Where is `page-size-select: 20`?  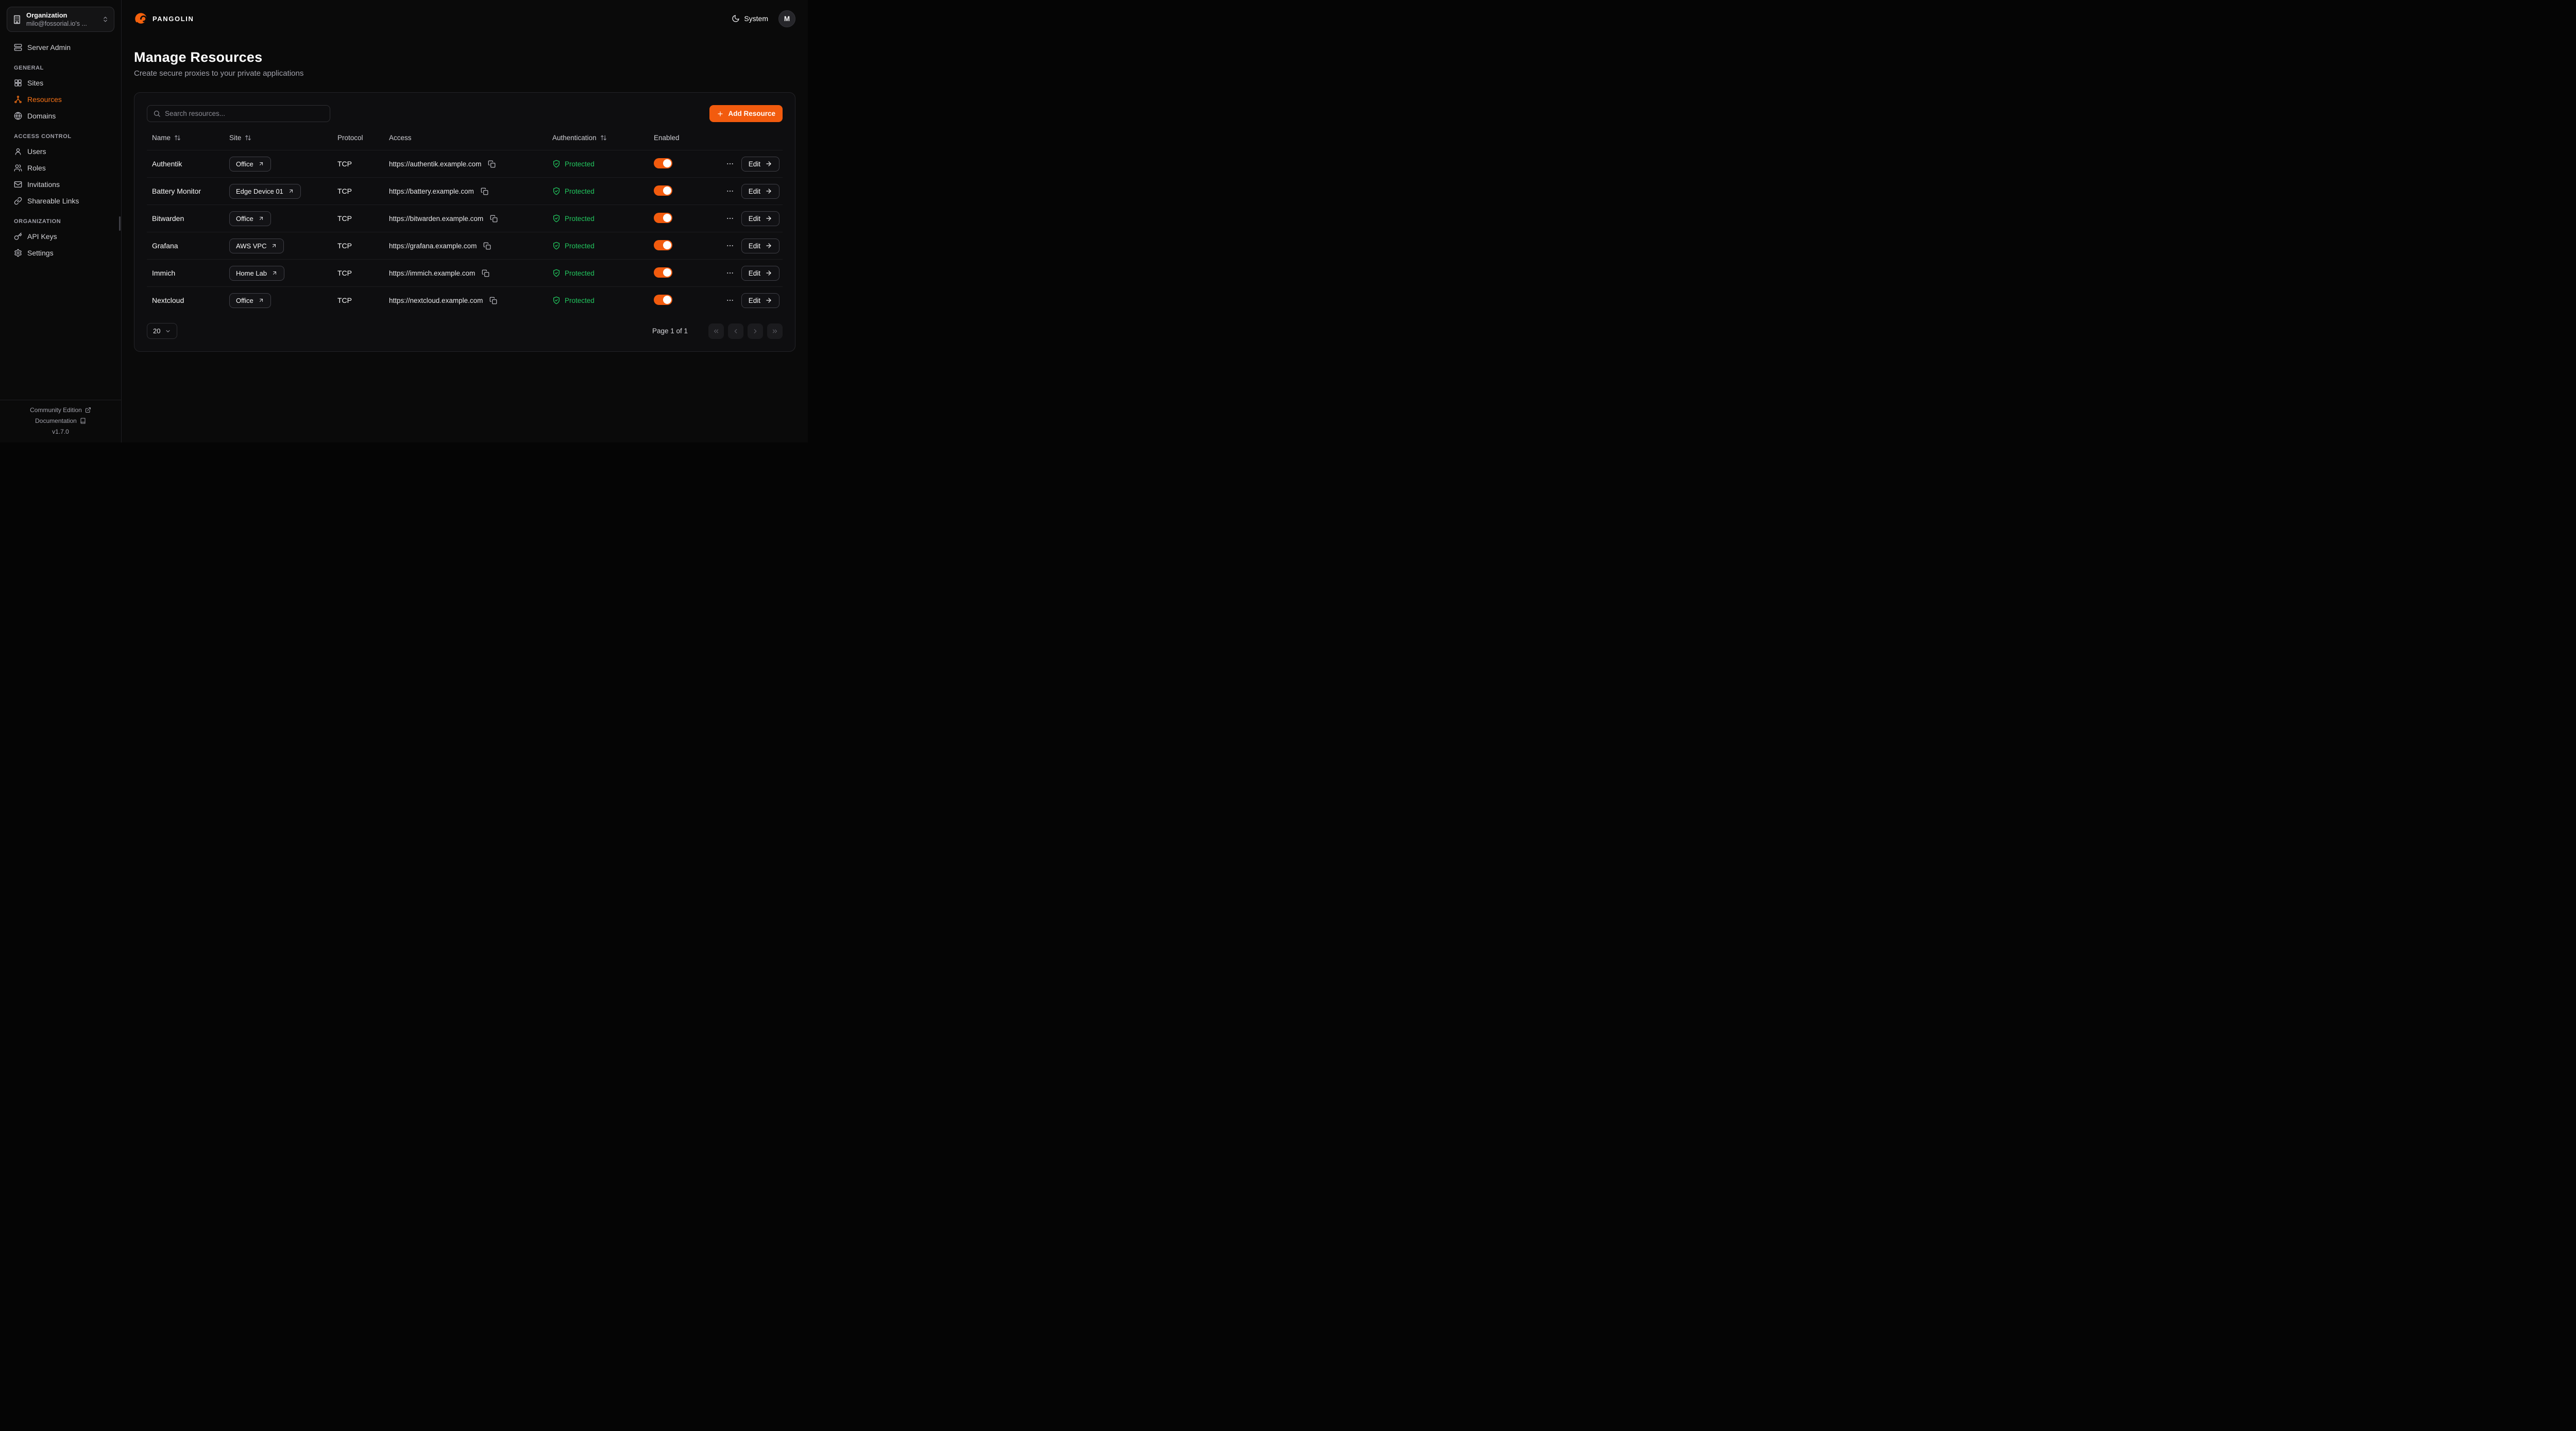
page-size-select: 20 is located at coordinates (162, 331).